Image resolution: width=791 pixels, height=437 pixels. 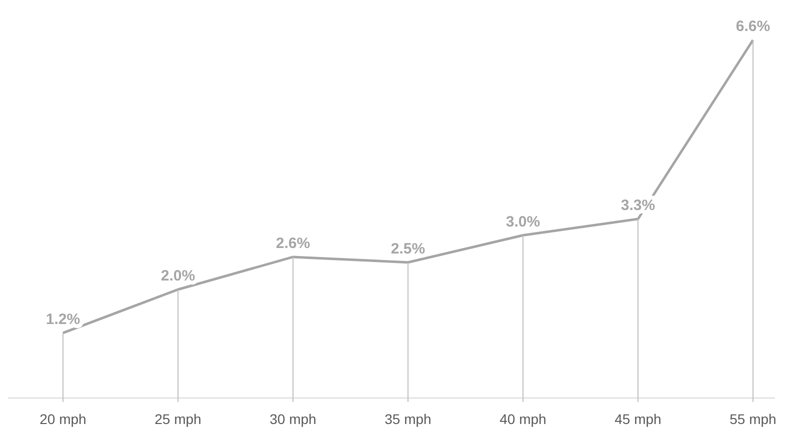 I want to click on x-tick-label: 55 mph, so click(x=753, y=418).